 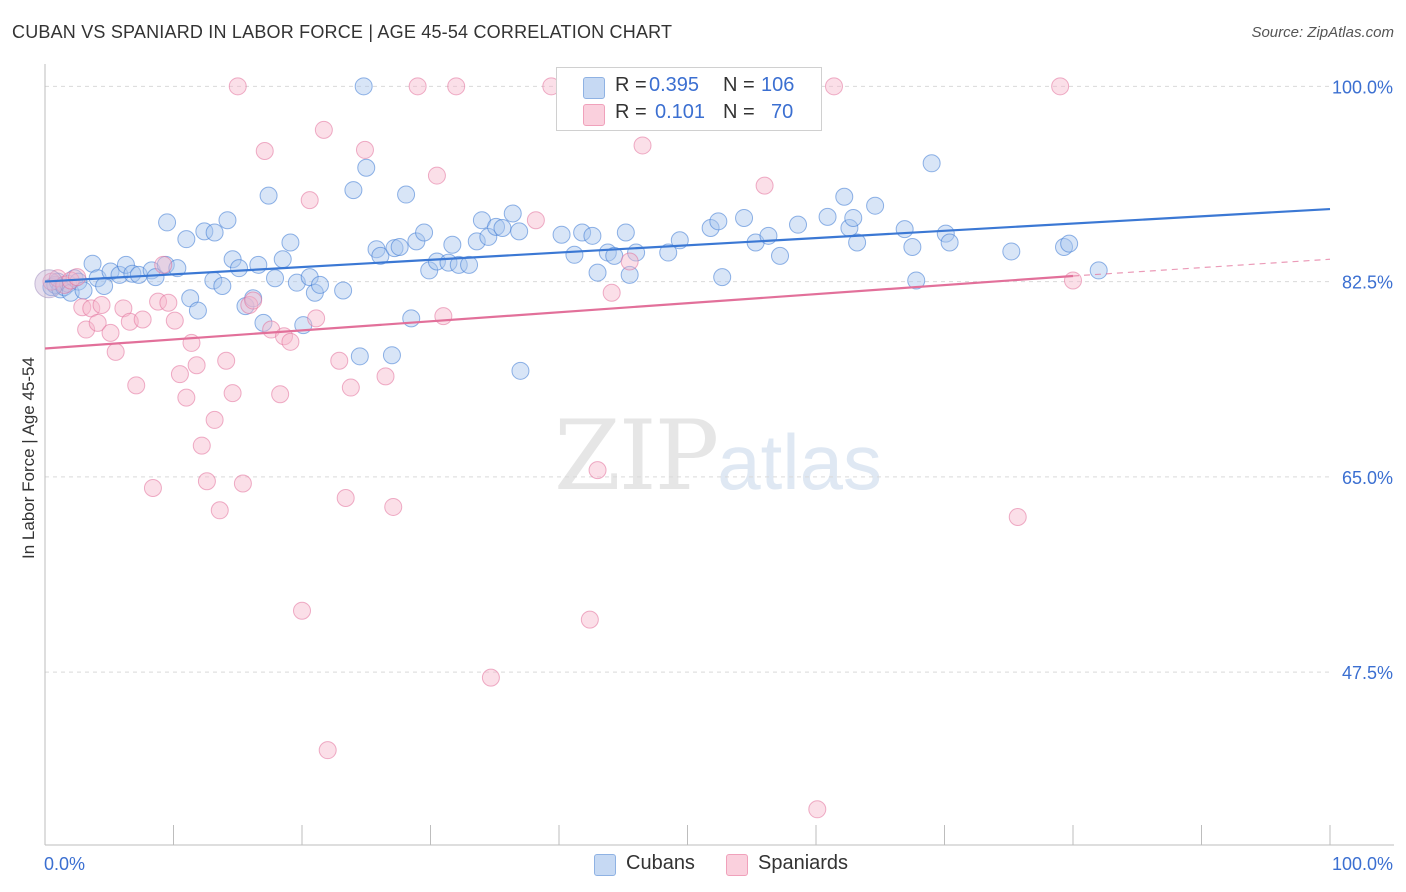 I want to click on r-value: 0.101, so click(x=680, y=112).